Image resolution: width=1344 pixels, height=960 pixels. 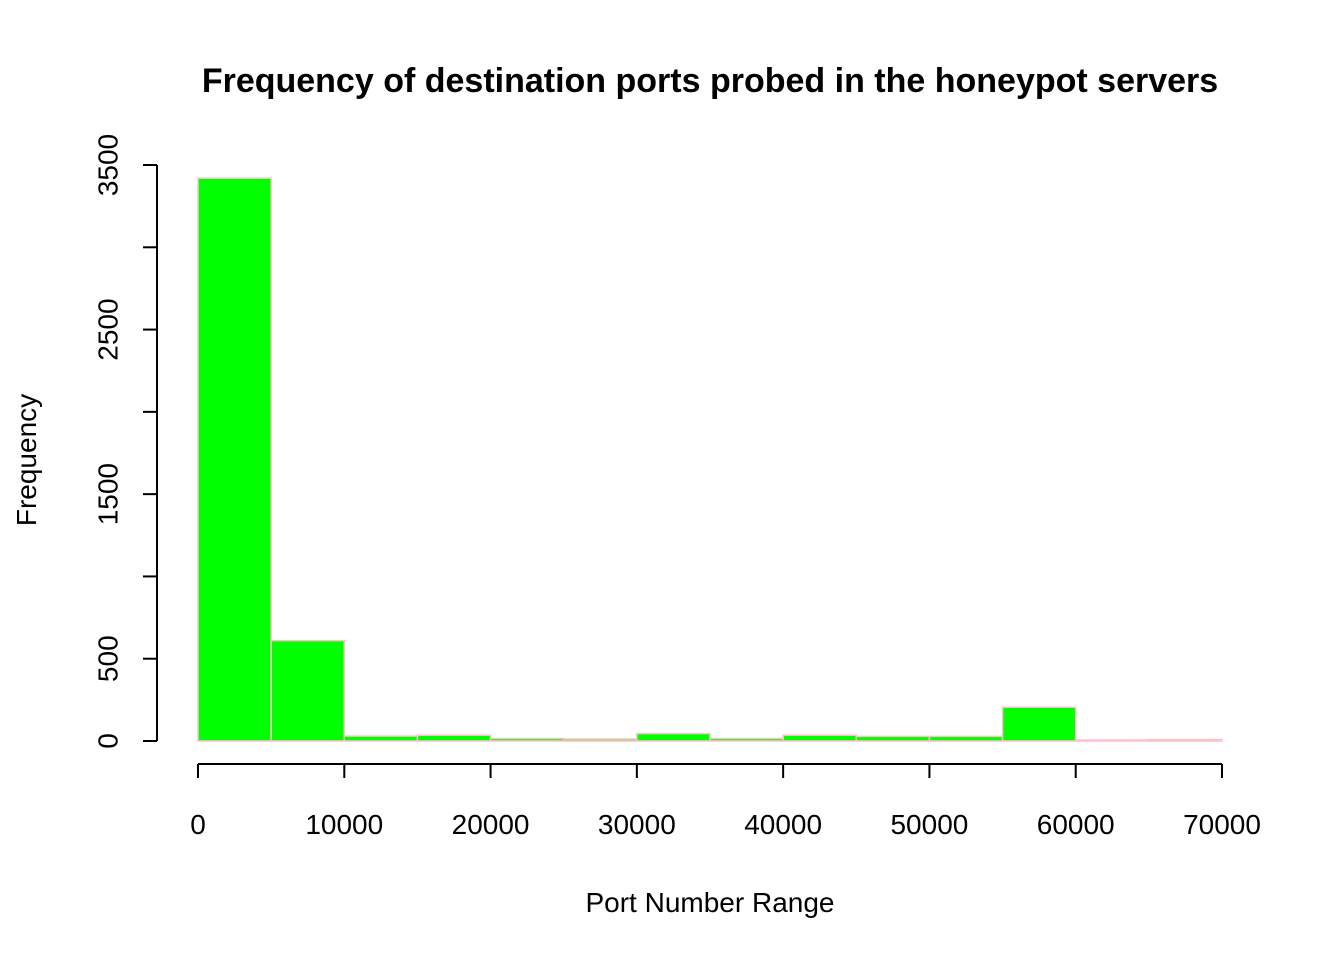 What do you see at coordinates (1076, 824) in the screenshot?
I see `x-tick-label: 60000` at bounding box center [1076, 824].